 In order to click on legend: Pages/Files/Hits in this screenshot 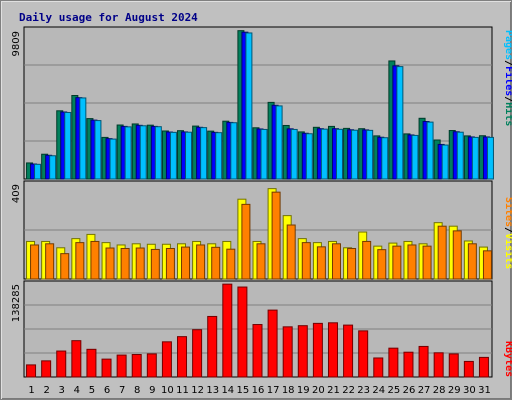, I will do `click(507, 78)`.